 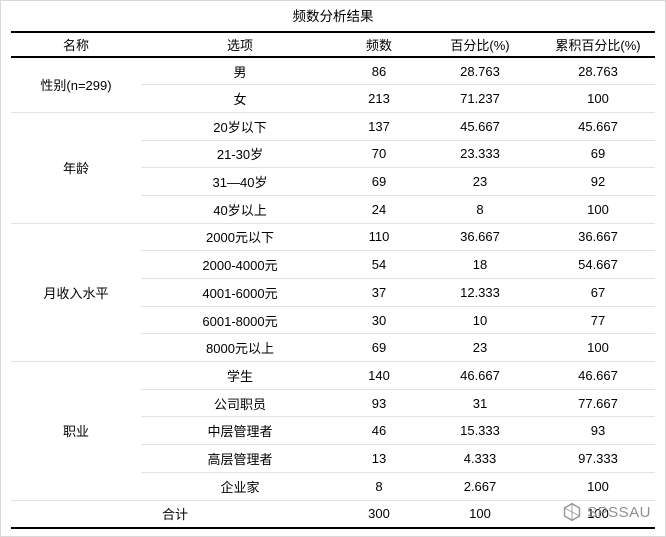 I want to click on col-header-percent: 百分比(%), so click(x=480, y=45).